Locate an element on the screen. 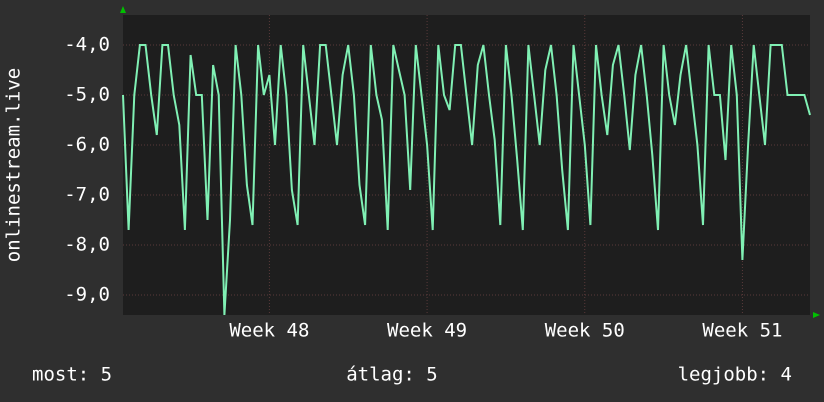 The height and width of the screenshot is (402, 824). y-tick-label: -8,0 is located at coordinates (87, 245).